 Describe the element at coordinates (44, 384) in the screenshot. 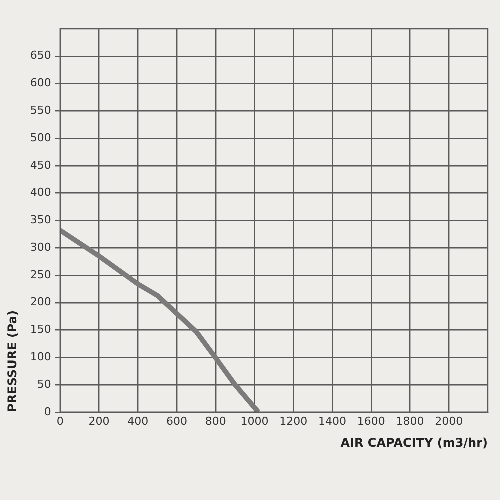

I see `y-tick-label: 50` at that location.